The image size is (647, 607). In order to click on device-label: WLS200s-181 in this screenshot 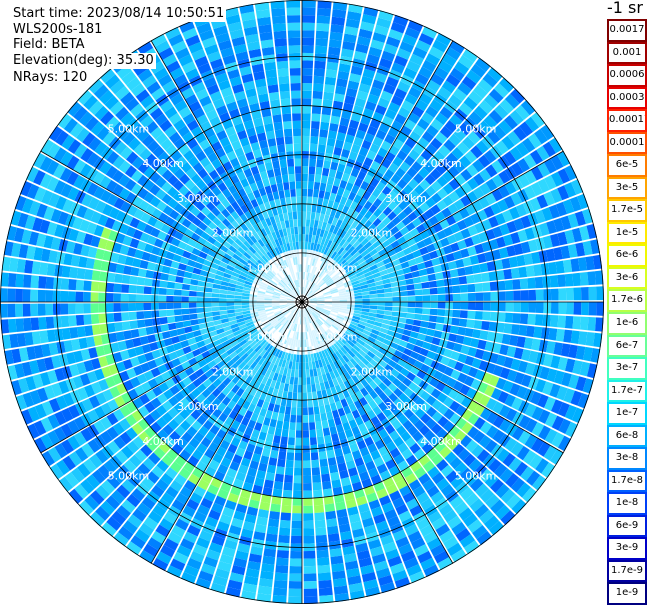, I will do `click(58, 30)`.